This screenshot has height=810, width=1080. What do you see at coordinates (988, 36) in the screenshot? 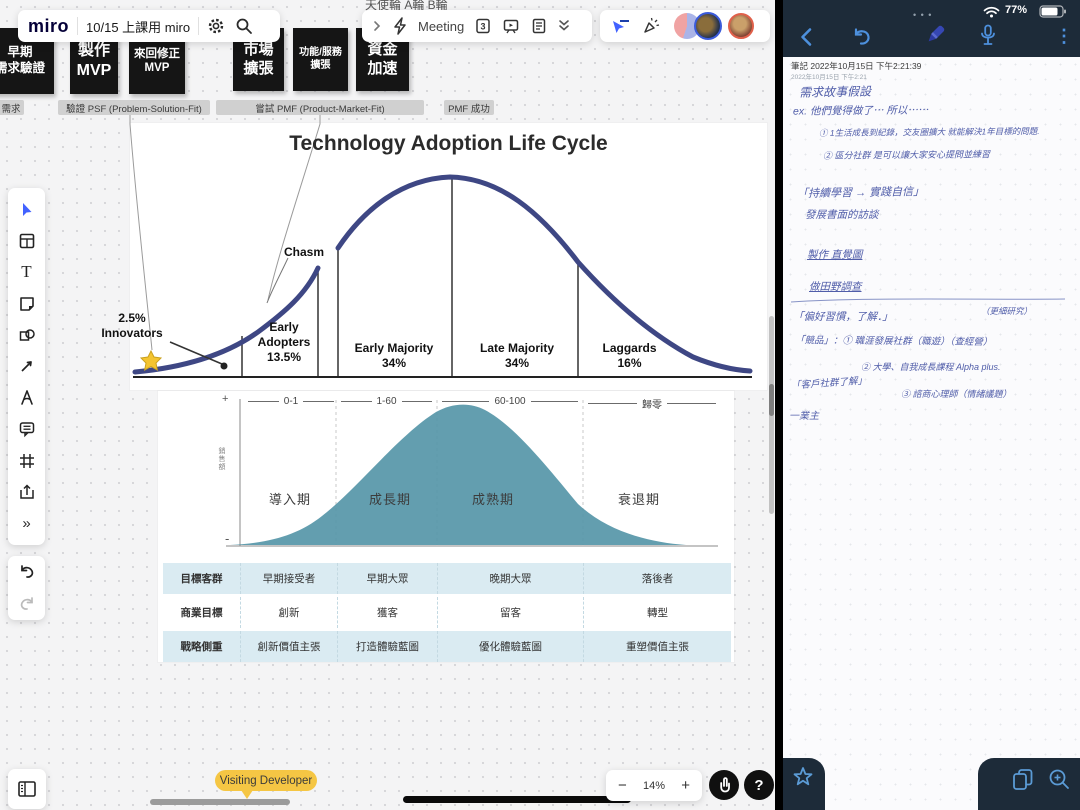
I see `microphone-button` at bounding box center [988, 36].